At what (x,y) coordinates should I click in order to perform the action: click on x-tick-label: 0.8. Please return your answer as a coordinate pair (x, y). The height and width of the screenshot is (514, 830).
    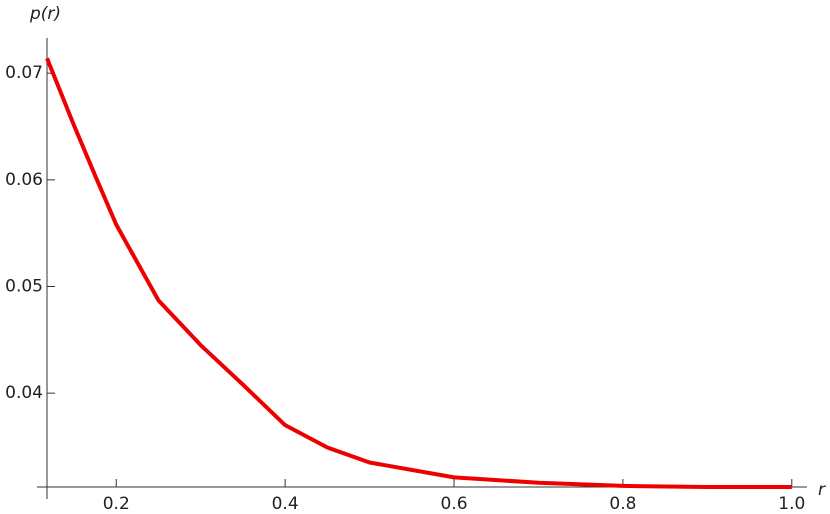
    Looking at the image, I should click on (622, 504).